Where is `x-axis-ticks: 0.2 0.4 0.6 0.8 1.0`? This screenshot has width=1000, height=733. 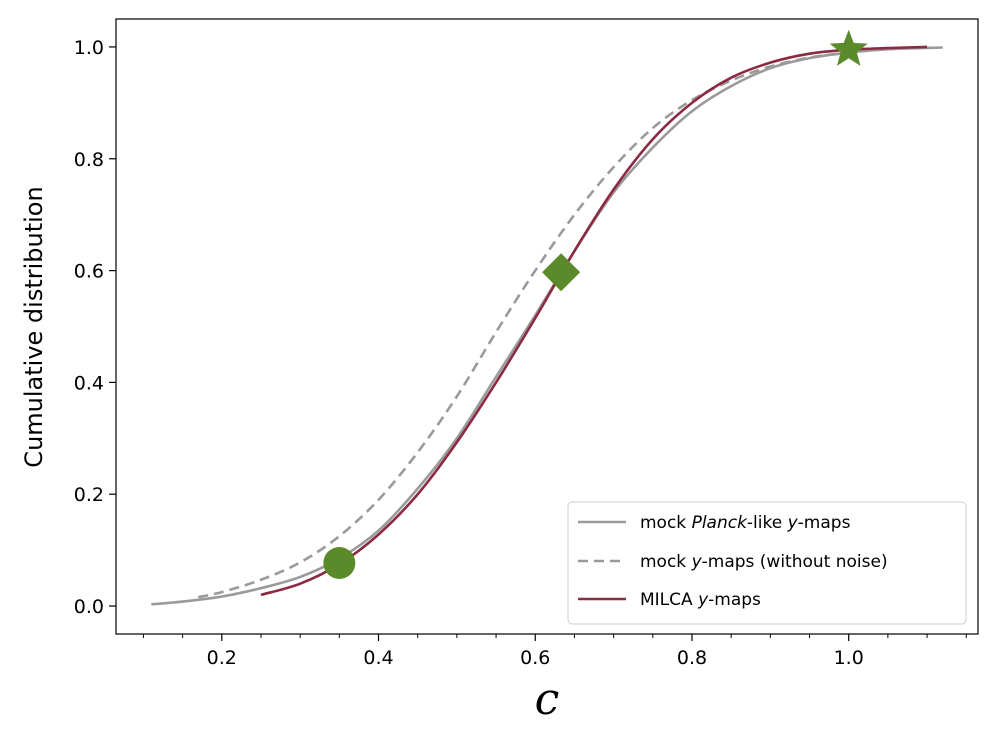 x-axis-ticks: 0.2 0.4 0.6 0.8 1.0 is located at coordinates (554, 651).